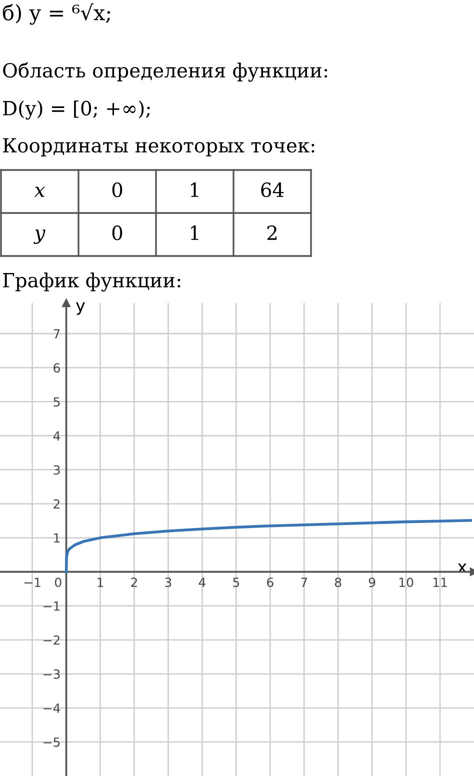 This screenshot has width=474, height=776. I want to click on x-tick-label: 4, so click(202, 582).